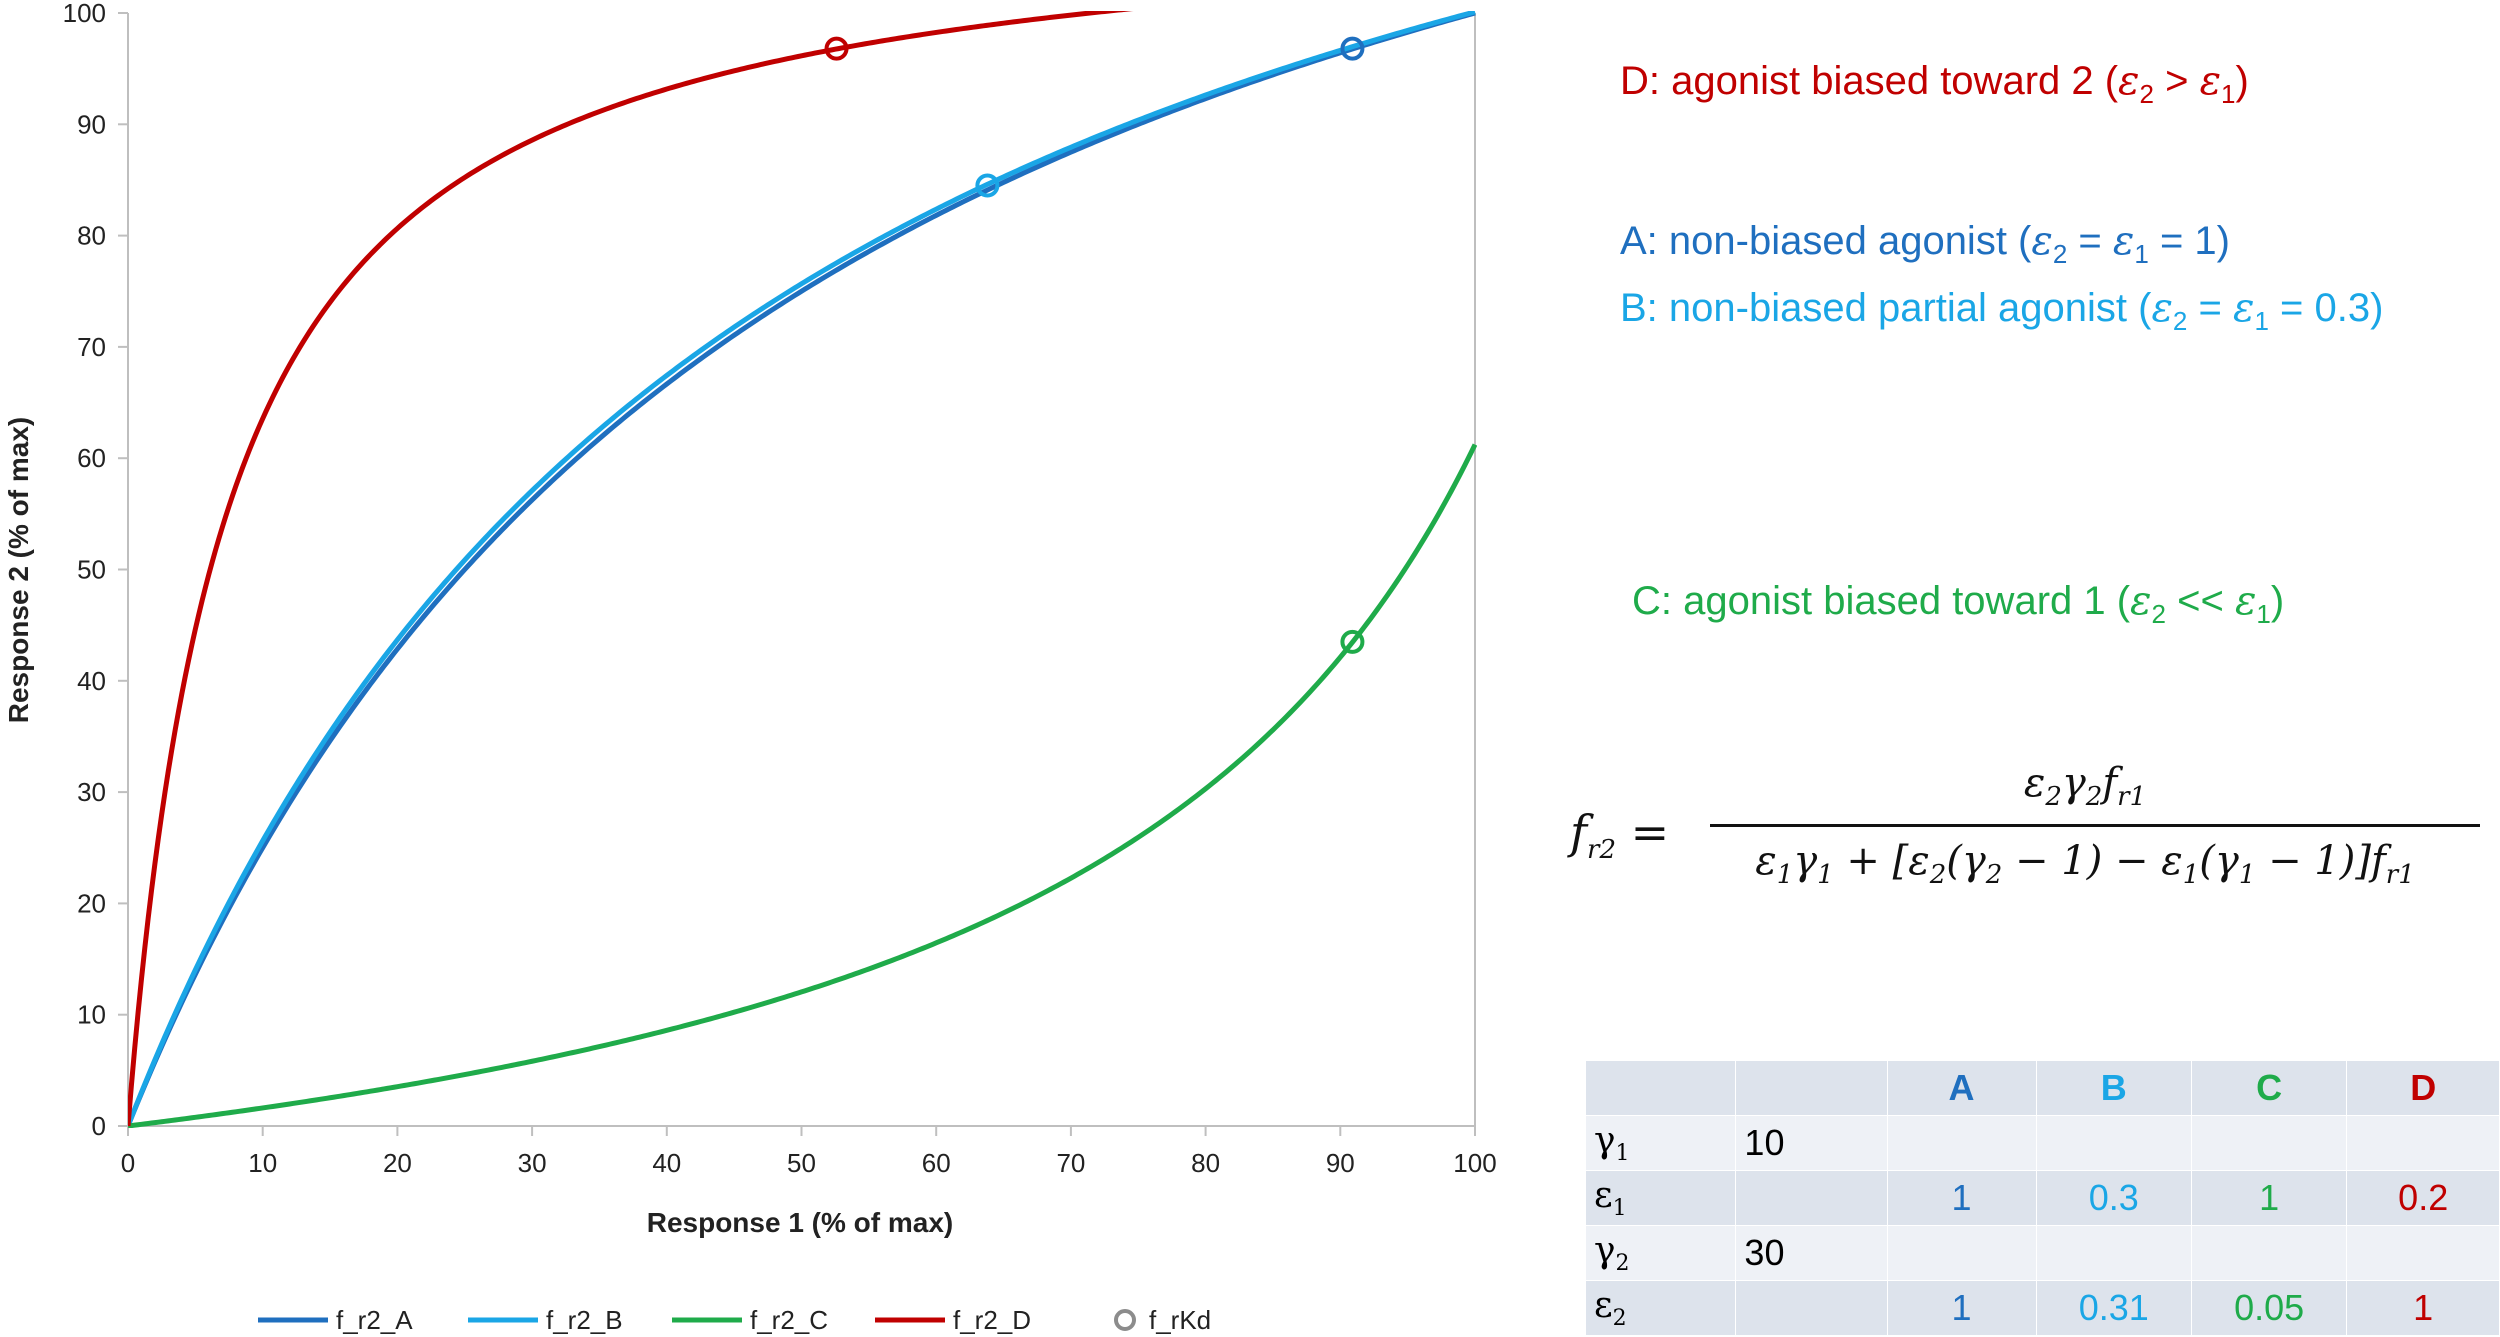 This screenshot has width=2500, height=1337. What do you see at coordinates (1620, 835) in the screenshot?
I see `formula-lhs: fr2 =` at bounding box center [1620, 835].